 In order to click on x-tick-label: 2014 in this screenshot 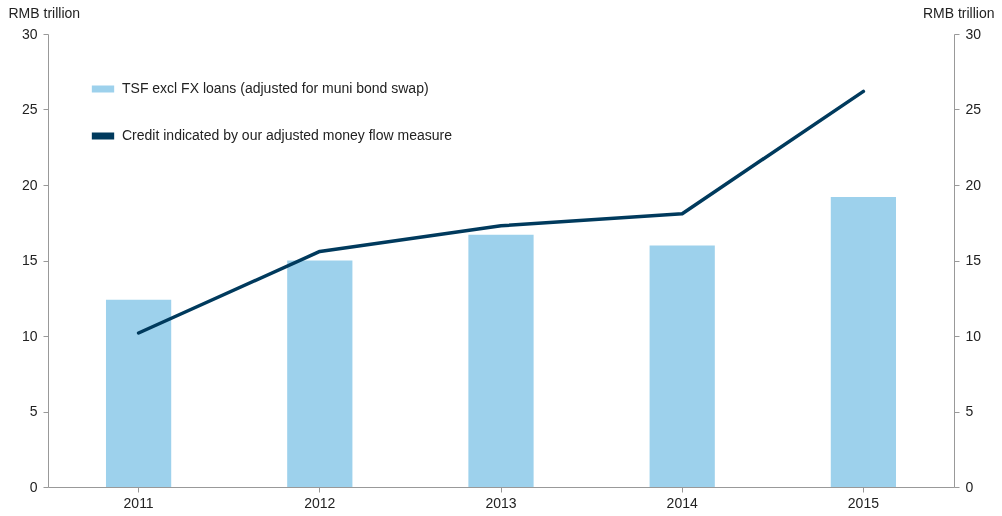, I will do `click(682, 502)`.